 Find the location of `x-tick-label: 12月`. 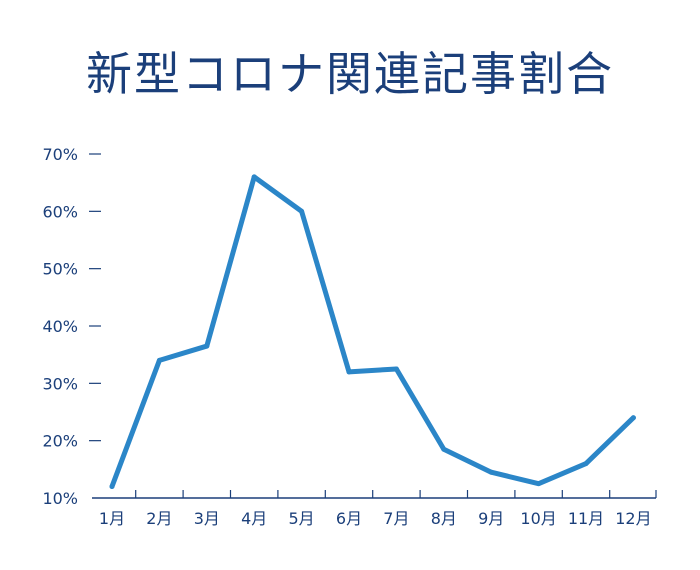

x-tick-label: 12月 is located at coordinates (633, 518).